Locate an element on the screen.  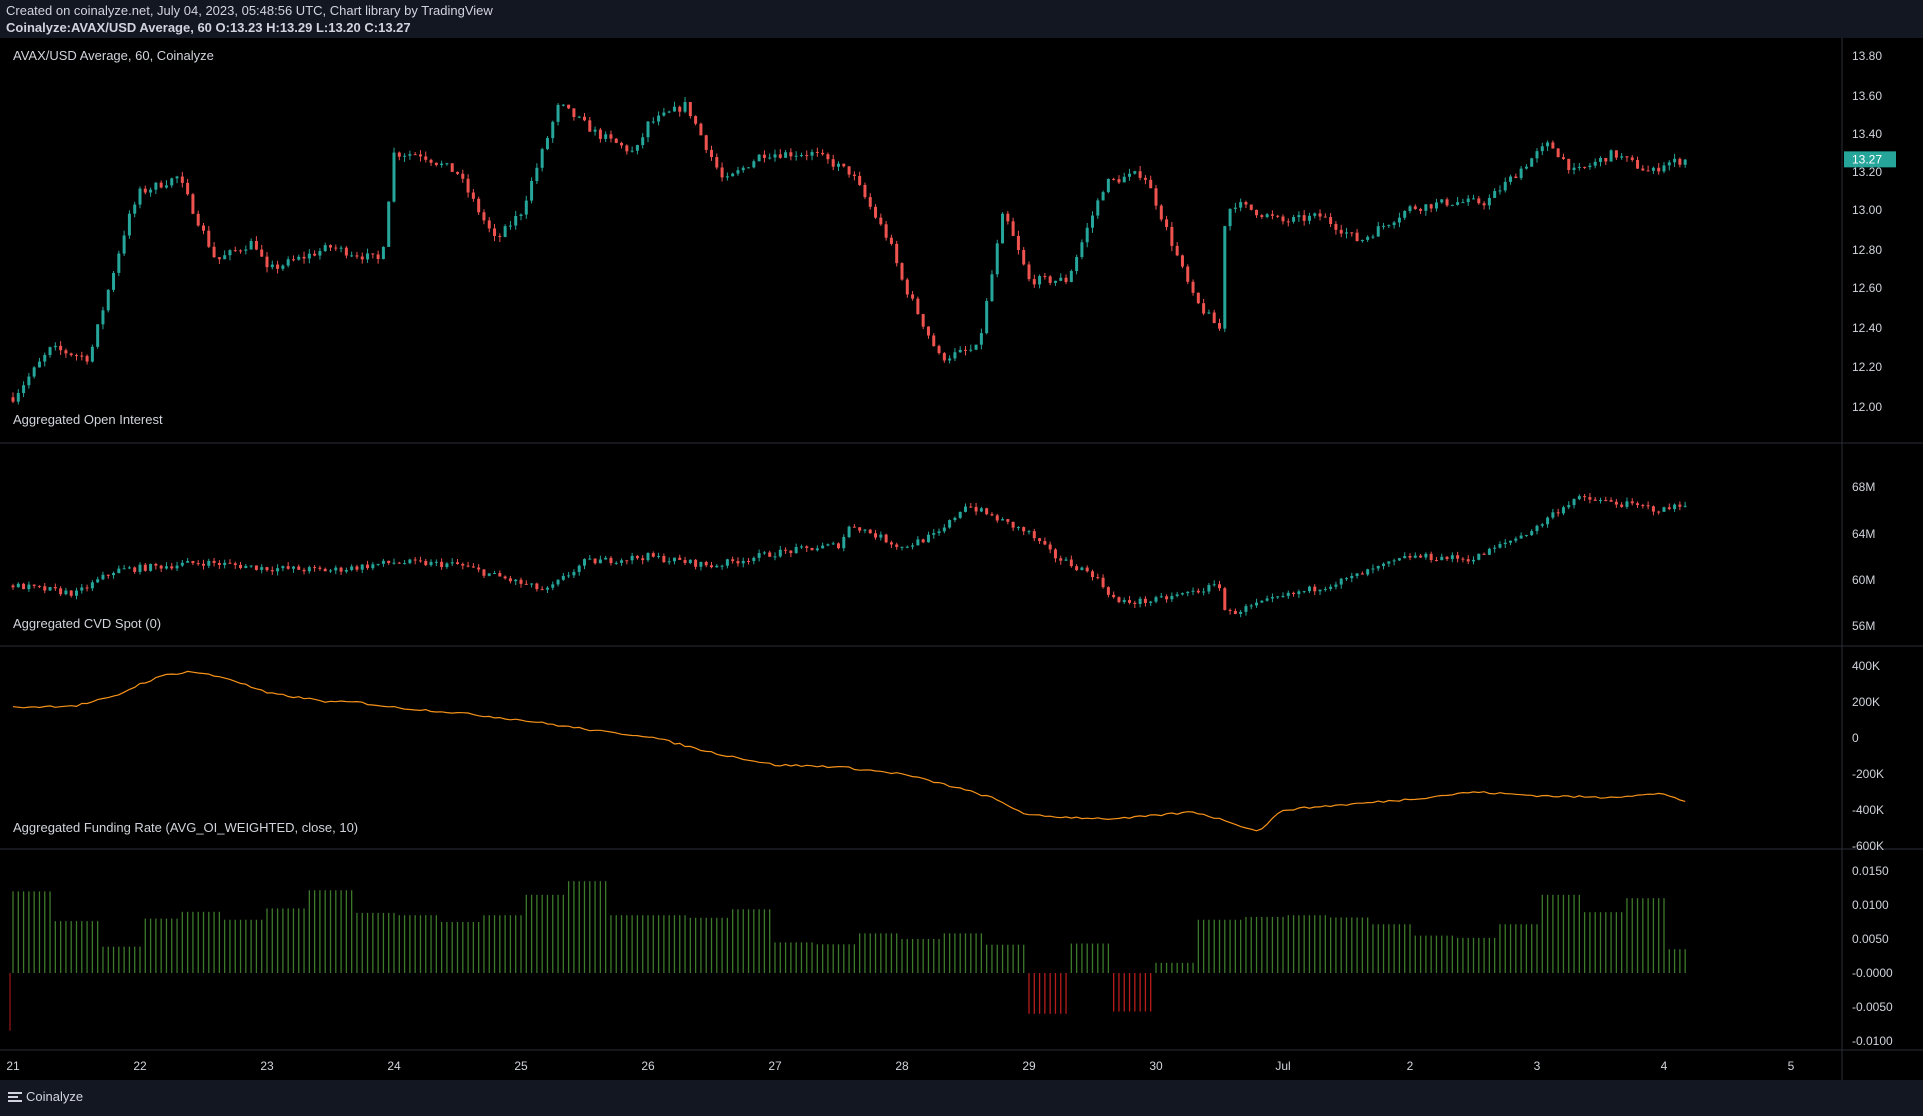
time-scale: 21 22 23 24 25 26 27 28 29 30 Jul 2 3 4 5 is located at coordinates (900, 1066).